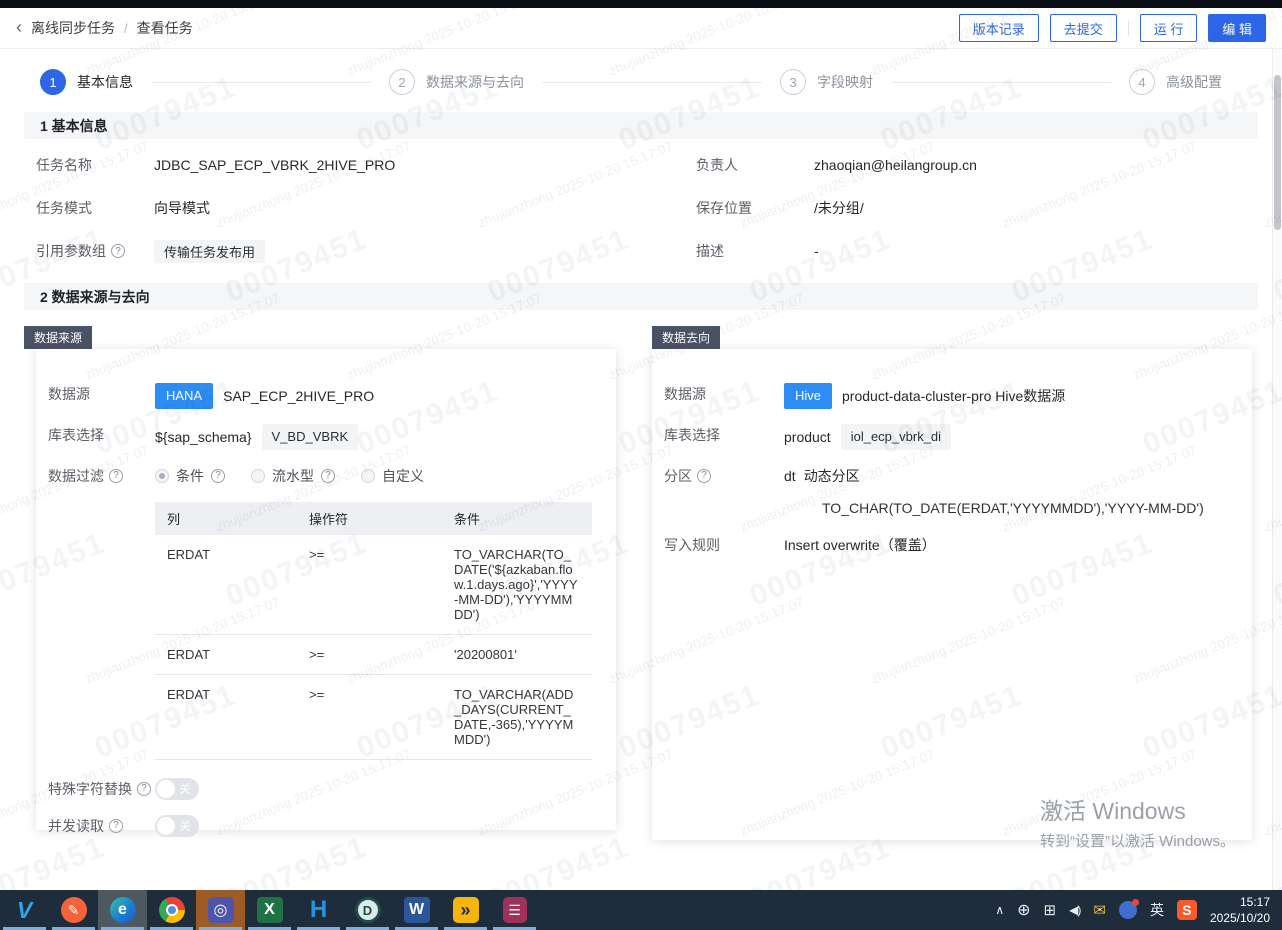 The height and width of the screenshot is (930, 1282). I want to click on run-button: 运 行, so click(1168, 28).